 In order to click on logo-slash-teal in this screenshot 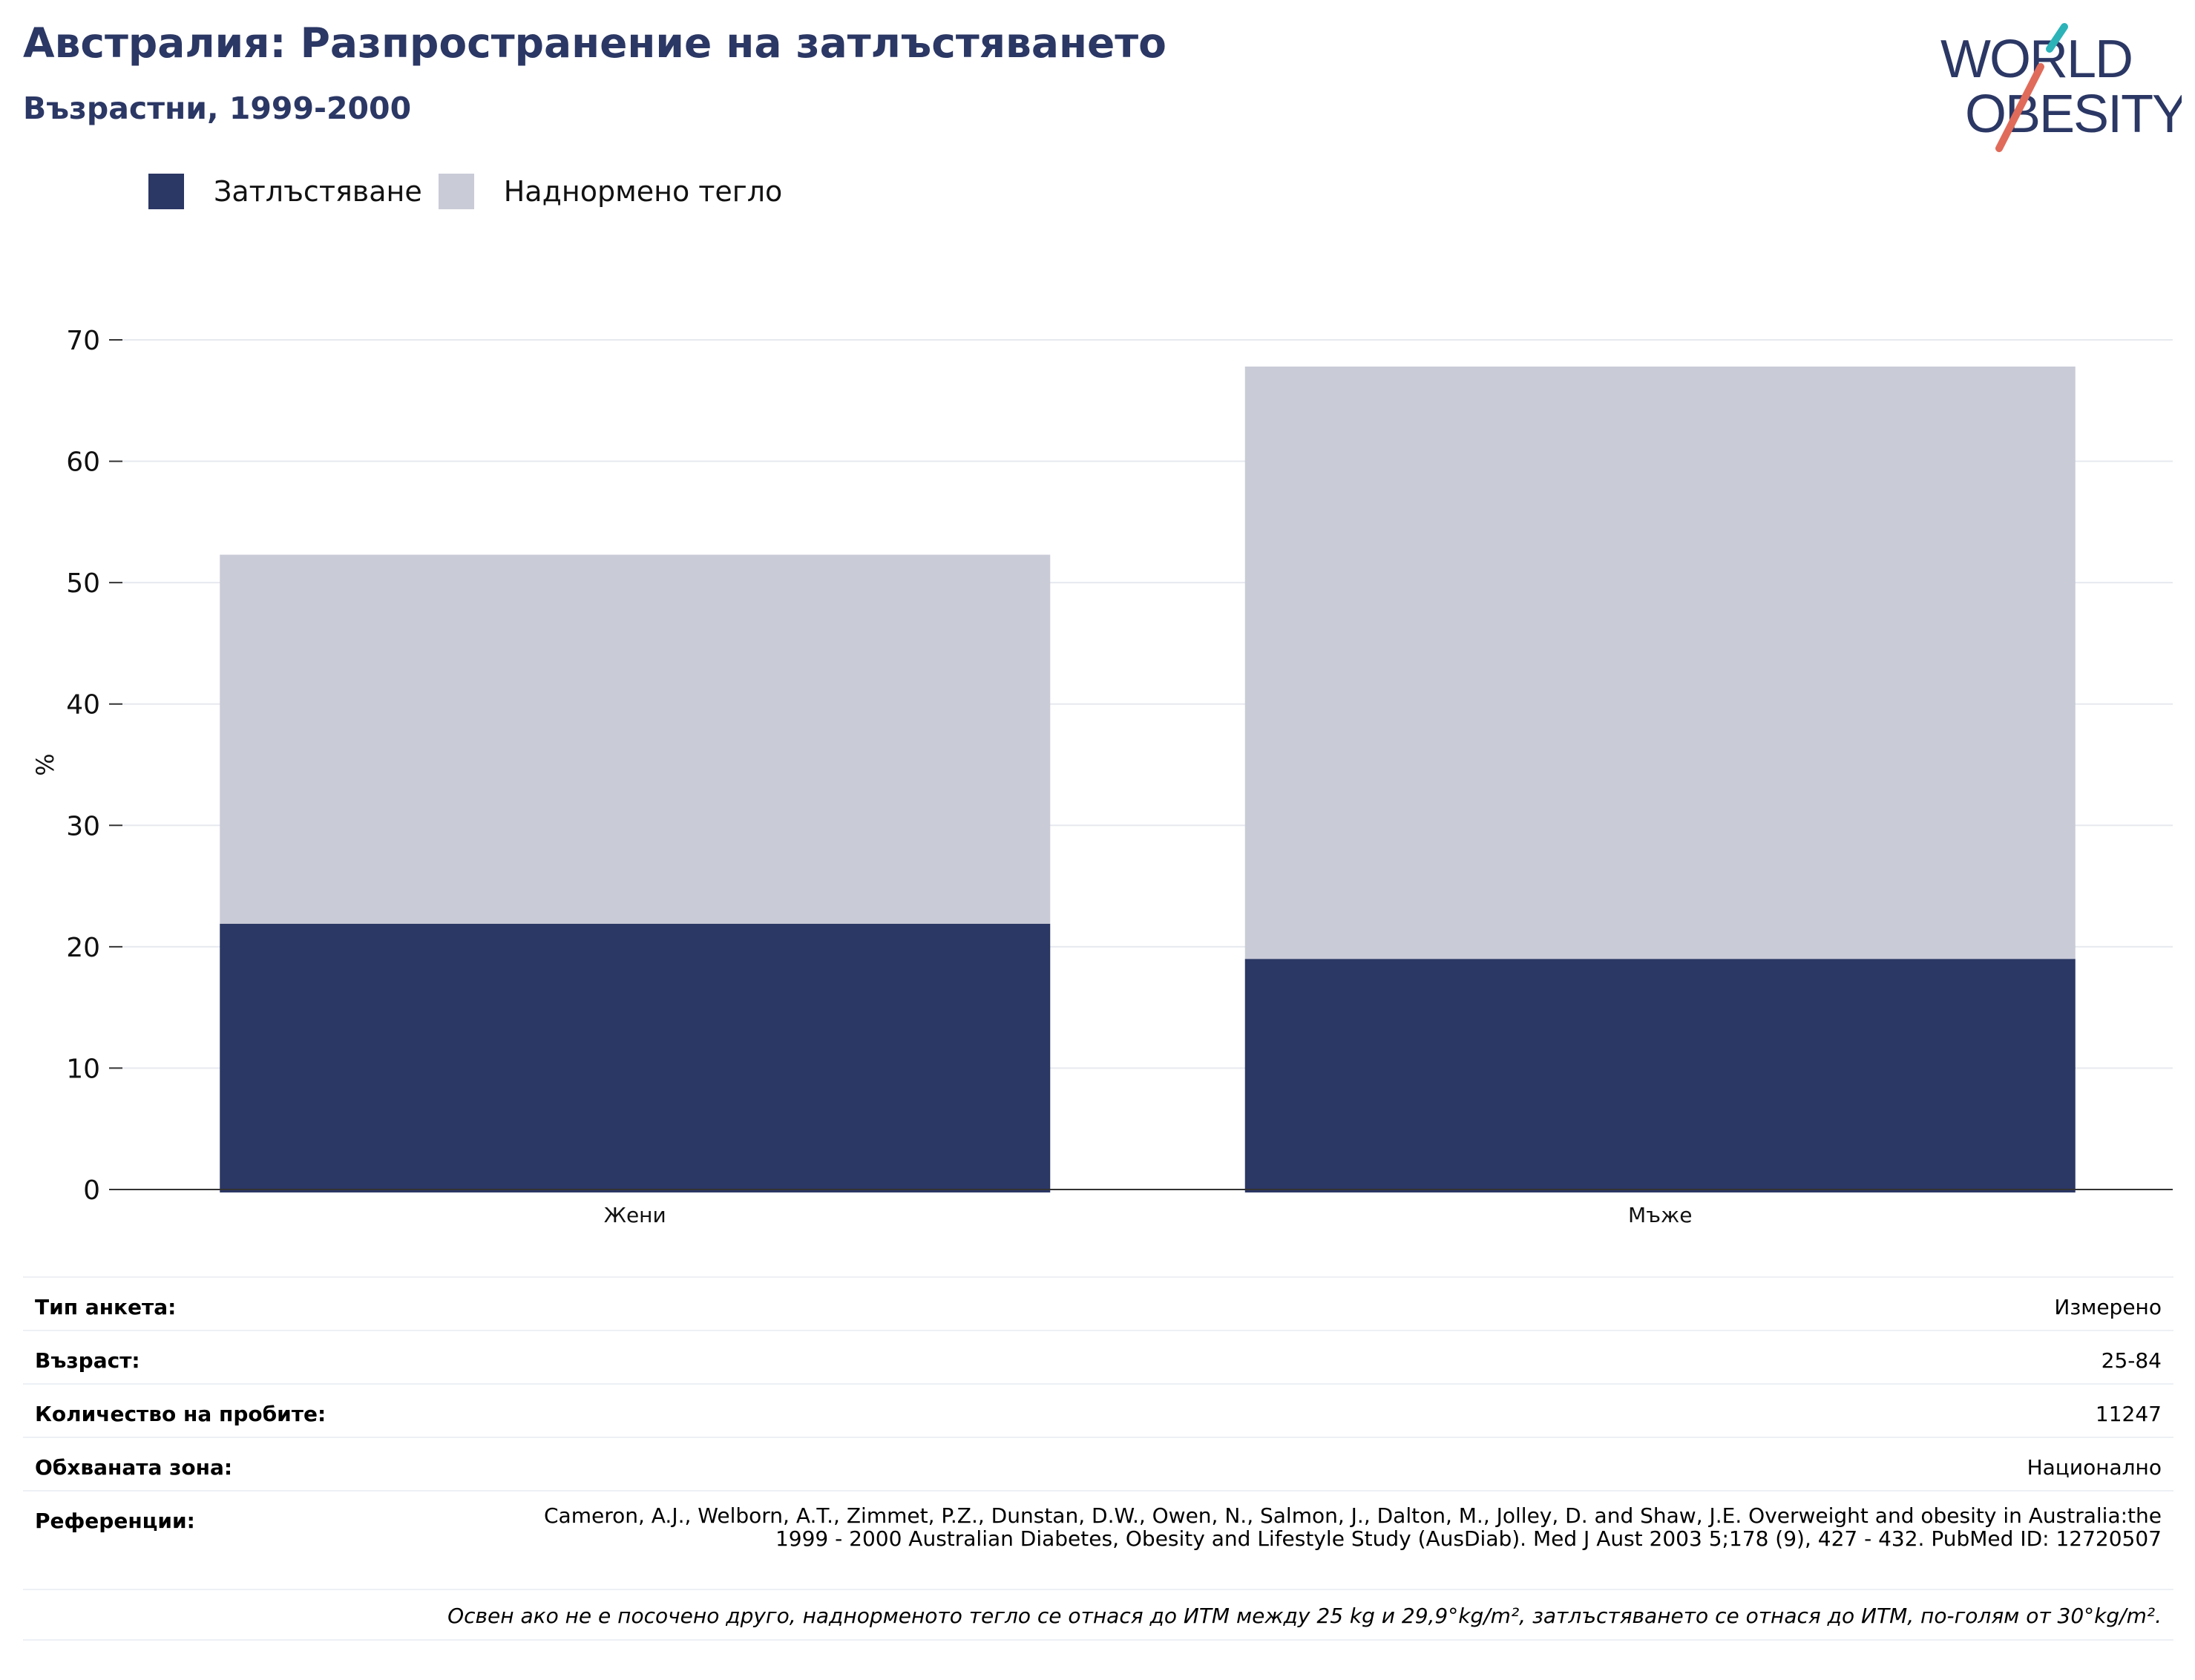, I will do `click(2057, 38)`.